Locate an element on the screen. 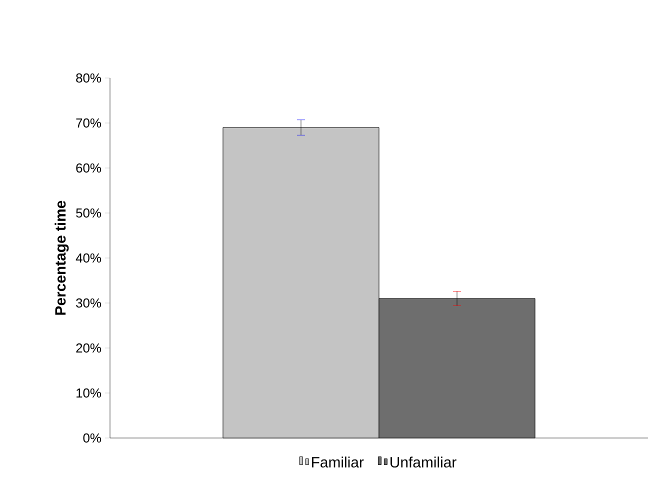 The image size is (648, 478). y-tick-label: 60% is located at coordinates (89, 168).